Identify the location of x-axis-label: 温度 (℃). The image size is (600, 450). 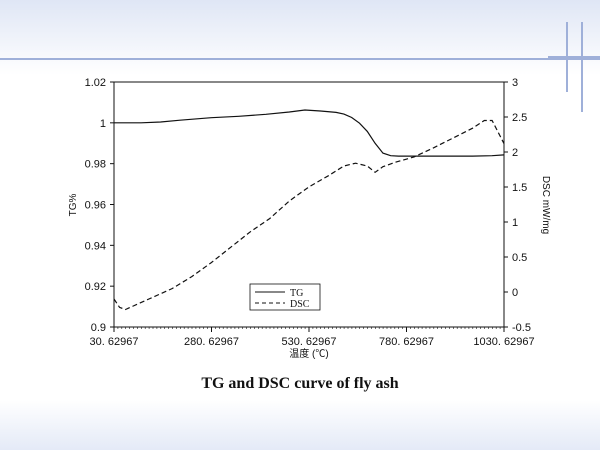
(308, 353).